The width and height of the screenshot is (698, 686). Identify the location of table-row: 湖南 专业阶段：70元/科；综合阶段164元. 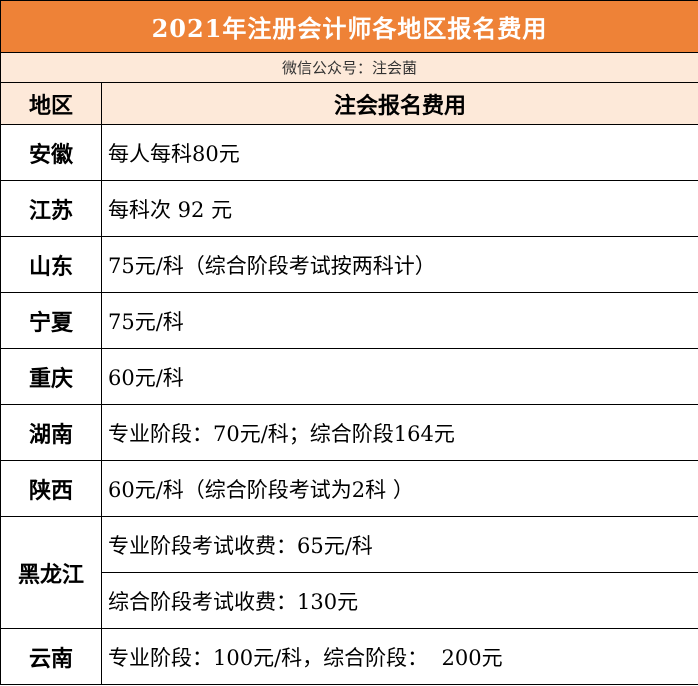
(349, 432).